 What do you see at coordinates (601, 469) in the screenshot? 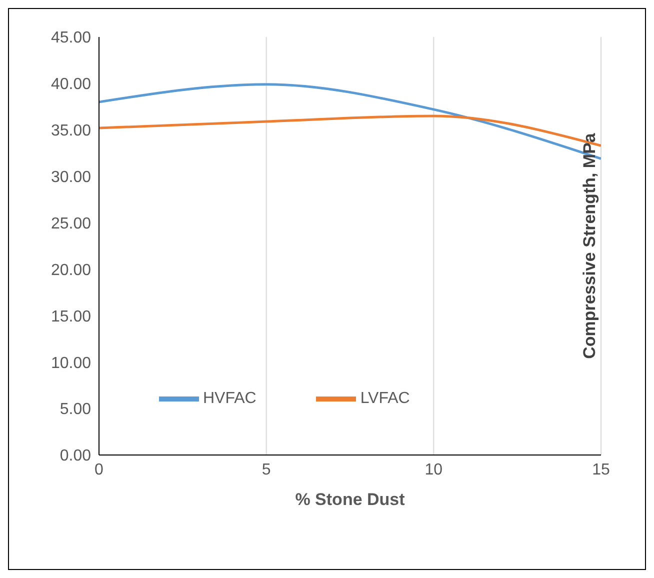
I see `x-tick-label: 15` at bounding box center [601, 469].